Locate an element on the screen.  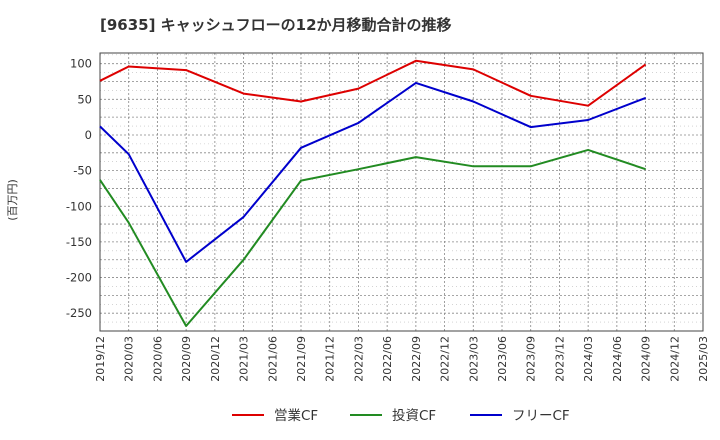
x-tick-label: 2023/06 is located at coordinates (502, 359).